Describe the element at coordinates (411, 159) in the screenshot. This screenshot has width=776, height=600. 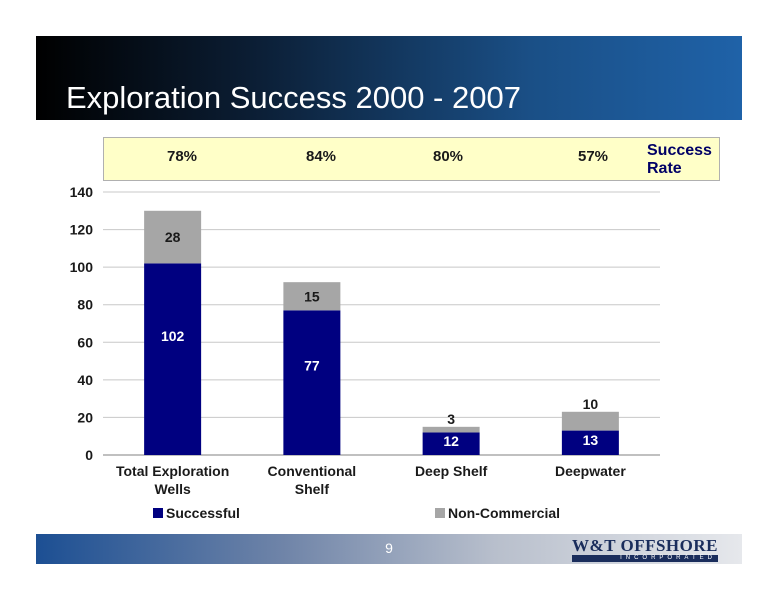
I see `success-rate-box: 78% 84% 80% 57% Success Rate` at that location.